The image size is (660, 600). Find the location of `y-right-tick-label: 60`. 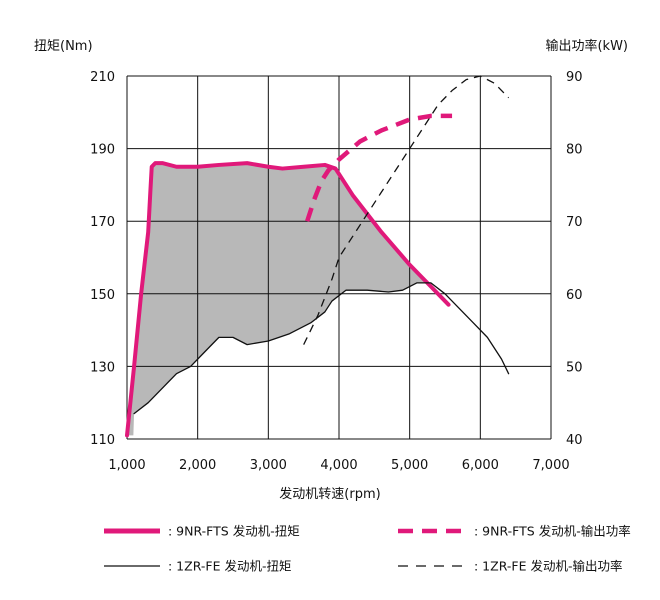

y-right-tick-label: 60 is located at coordinates (574, 295).